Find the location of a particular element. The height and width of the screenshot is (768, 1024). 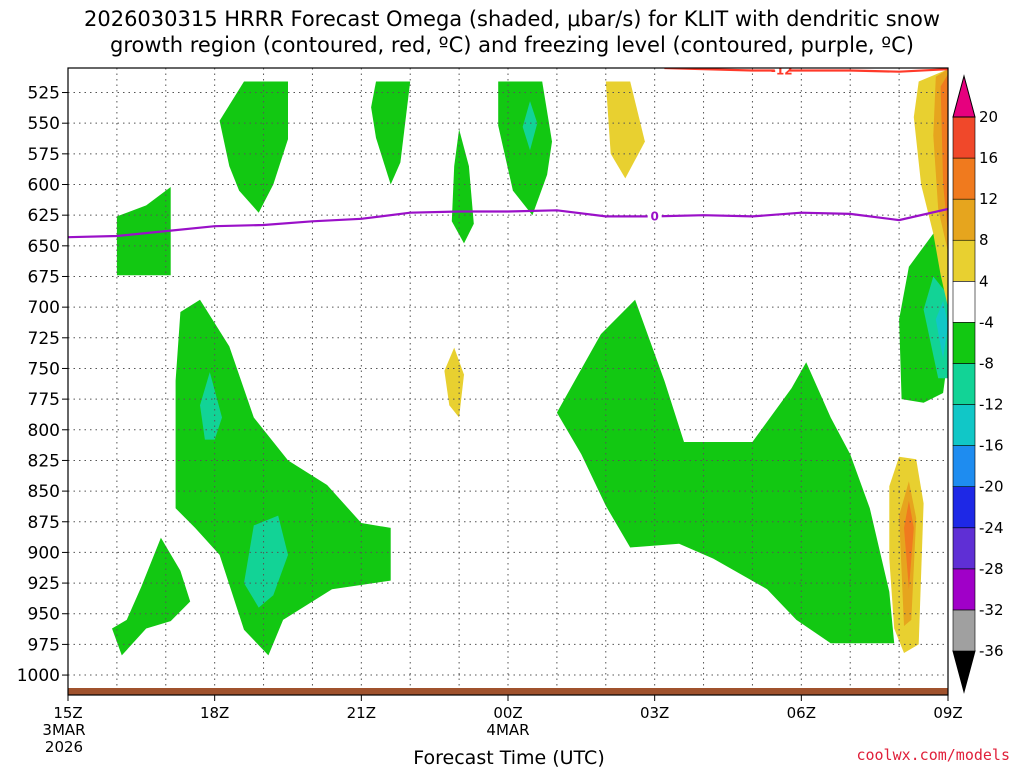

x-tick-label-5: 06Z is located at coordinates (801, 713).